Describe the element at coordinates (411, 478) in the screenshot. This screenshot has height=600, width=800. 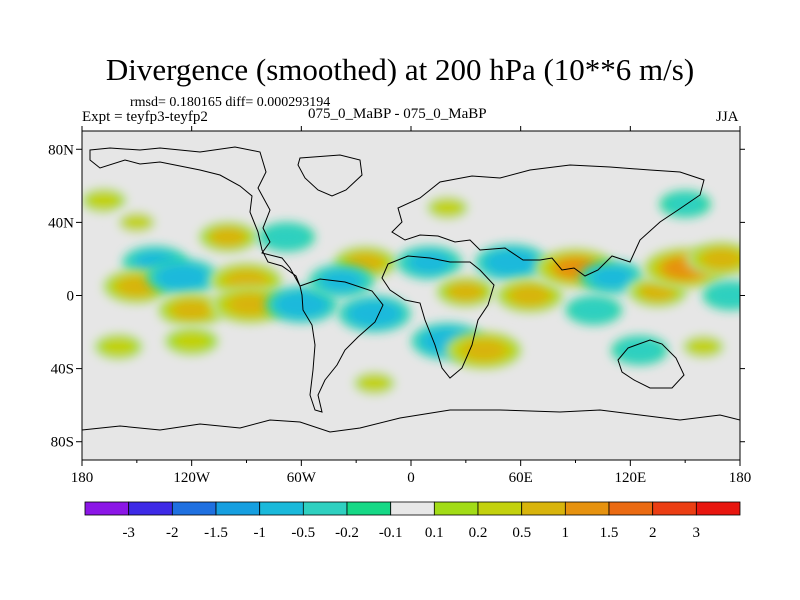
I see `x-tick-label: 0` at that location.